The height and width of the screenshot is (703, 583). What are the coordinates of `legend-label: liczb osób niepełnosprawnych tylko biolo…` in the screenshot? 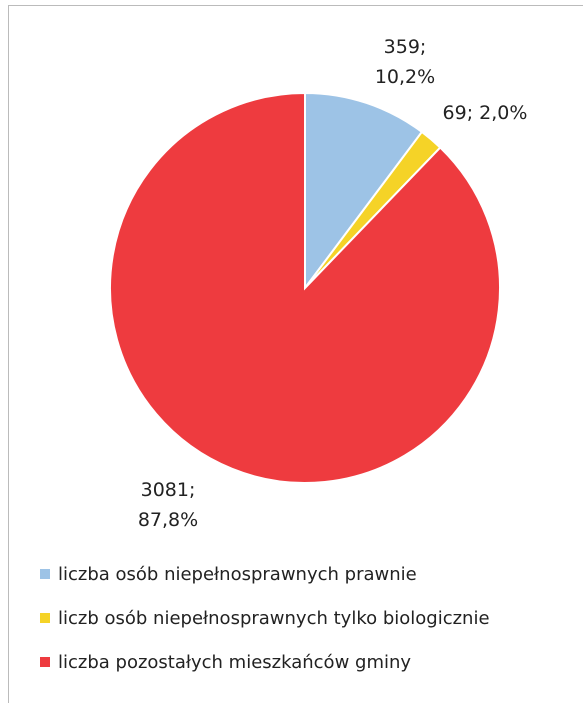 It's located at (274, 618).